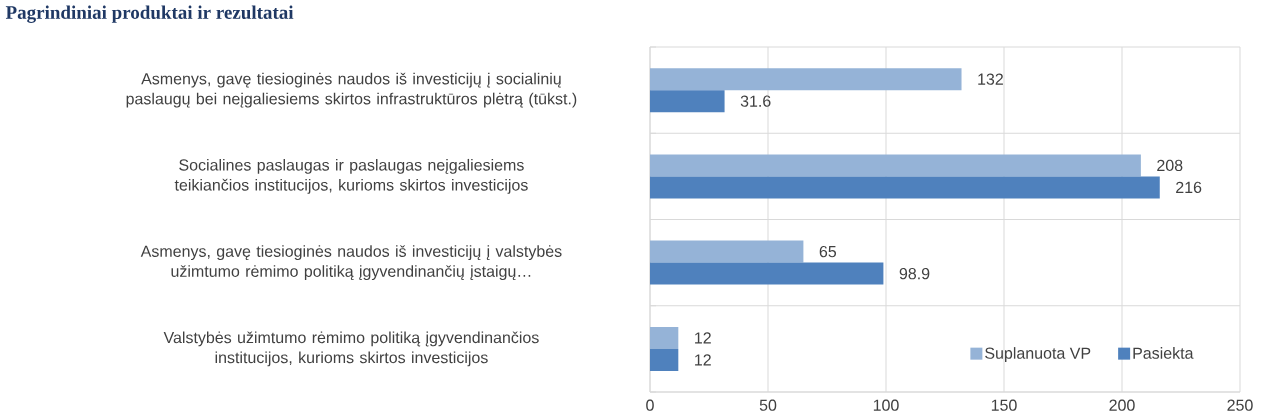 The image size is (1285, 418). I want to click on data-label: 208, so click(1170, 165).